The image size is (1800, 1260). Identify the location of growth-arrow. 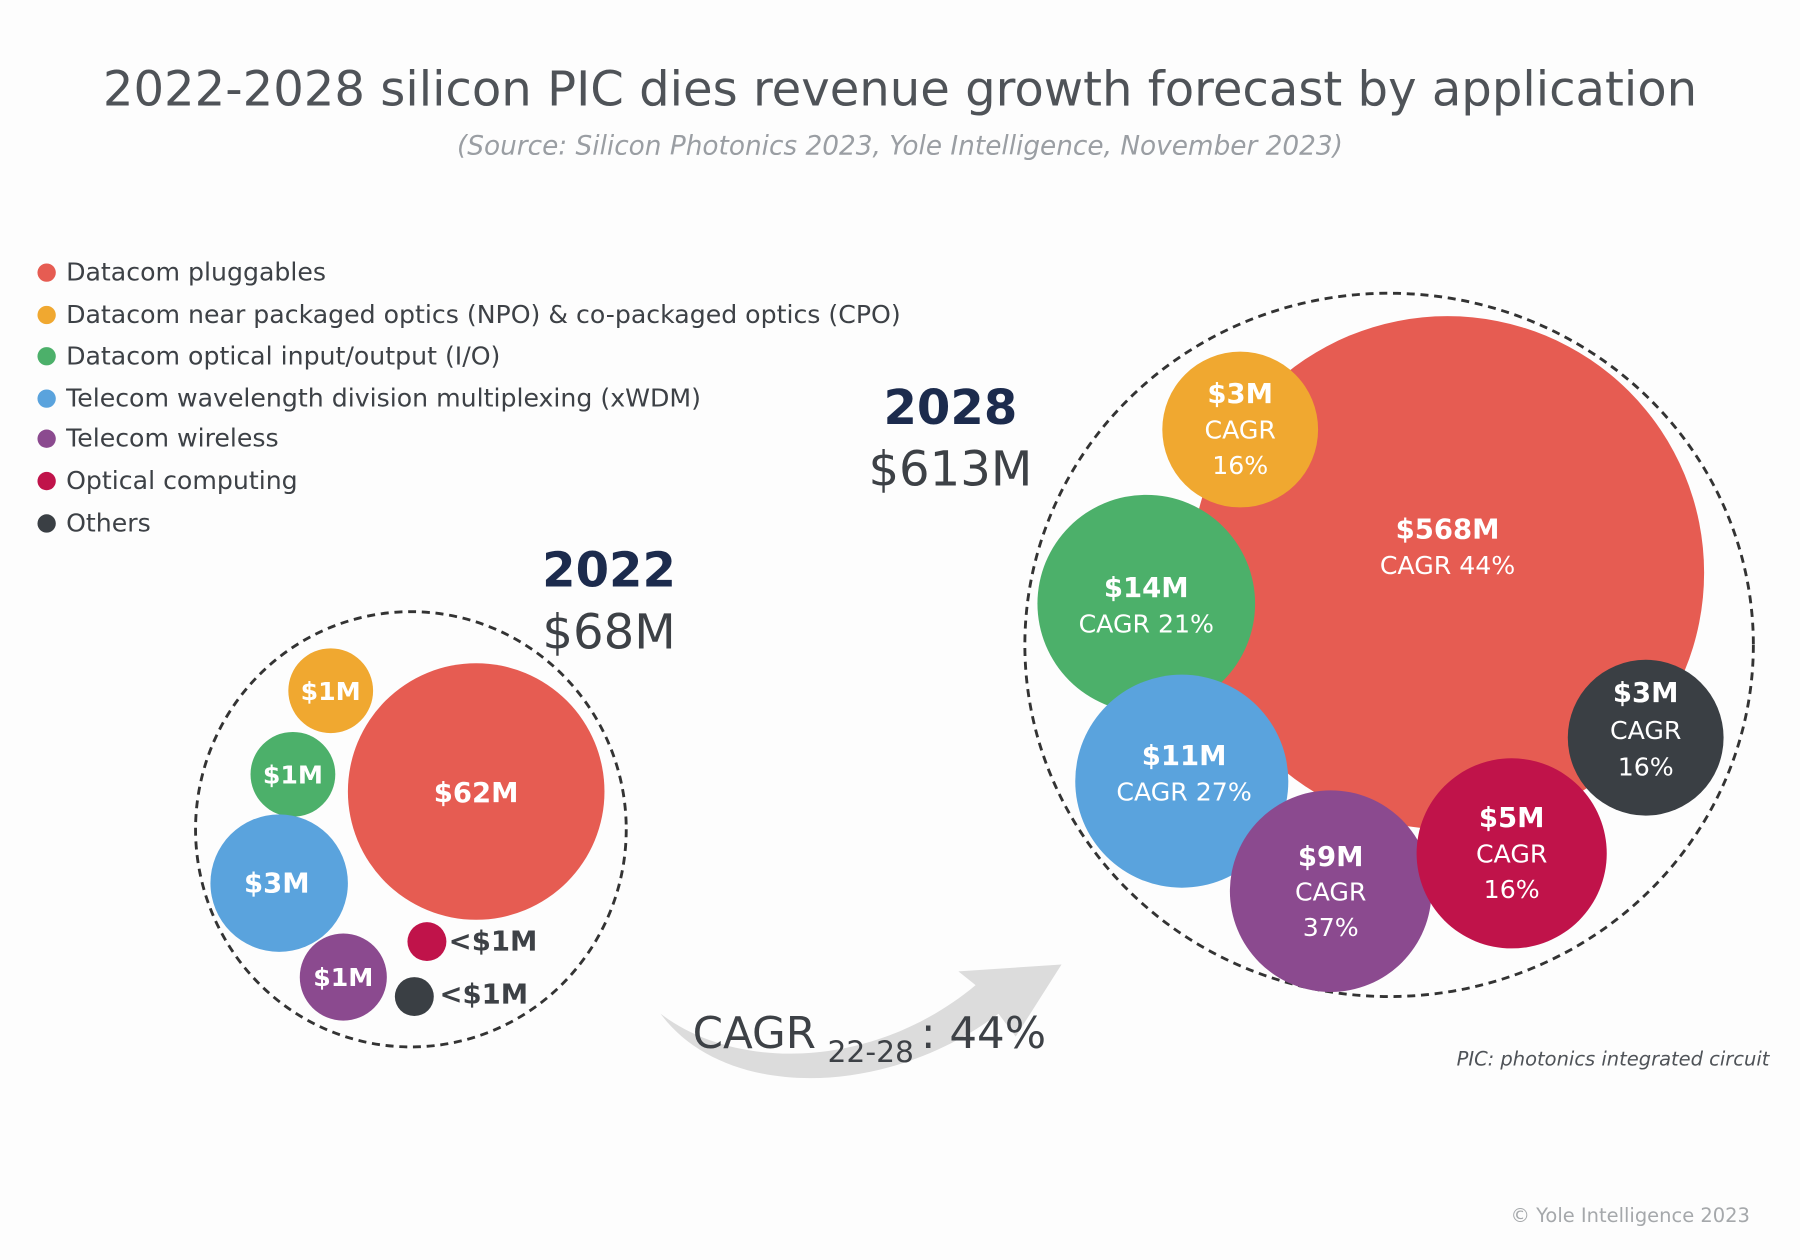
(861, 1021).